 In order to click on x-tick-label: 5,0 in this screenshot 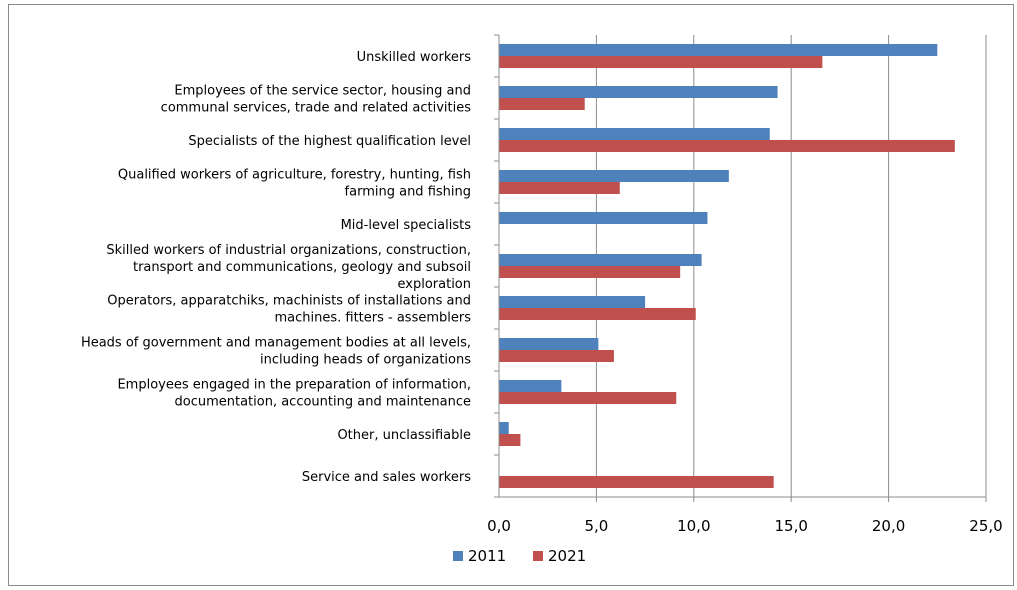, I will do `click(596, 526)`.